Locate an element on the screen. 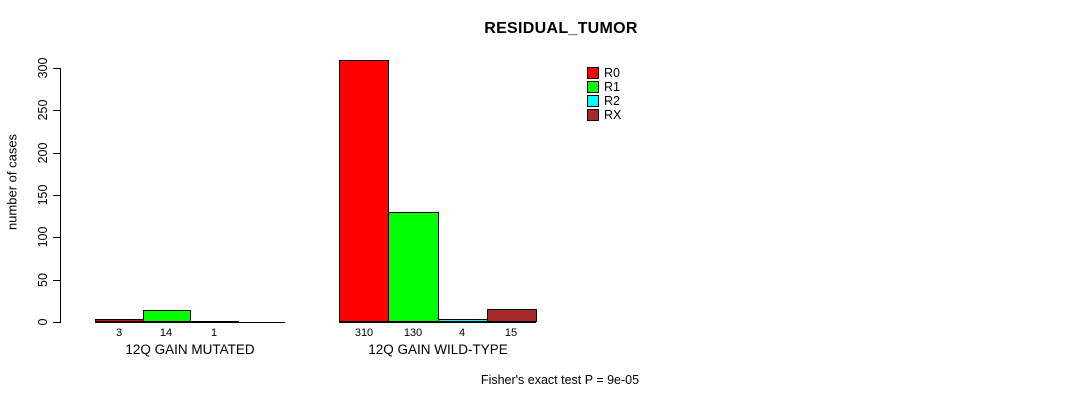 The image size is (1090, 400). bar-value-label: 4 is located at coordinates (462, 333).